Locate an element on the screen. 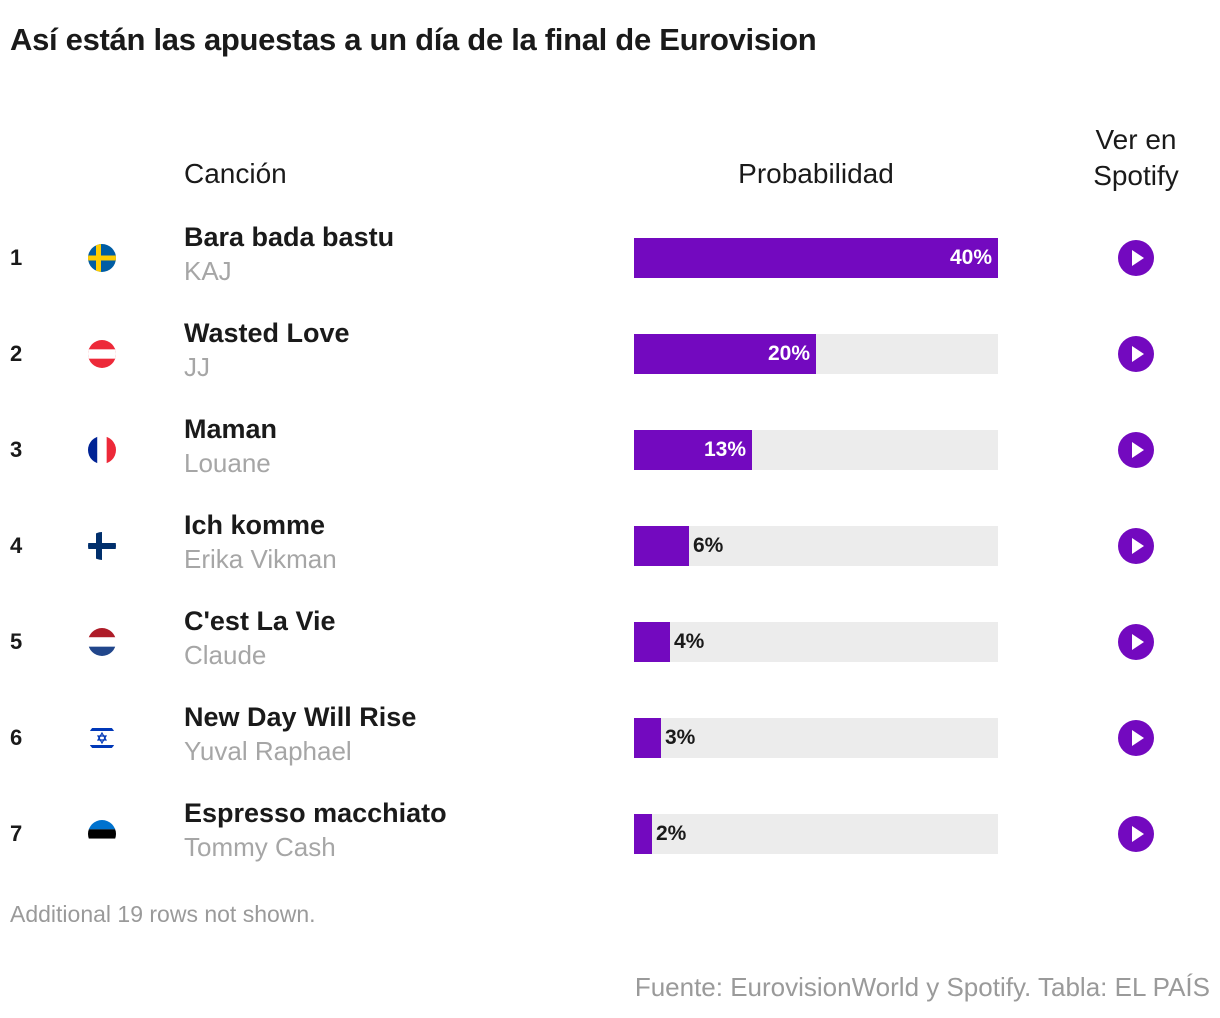 This screenshot has width=1220, height=1018. table-row: 1 Bara bada bastu KAJ 40% is located at coordinates (610, 278).